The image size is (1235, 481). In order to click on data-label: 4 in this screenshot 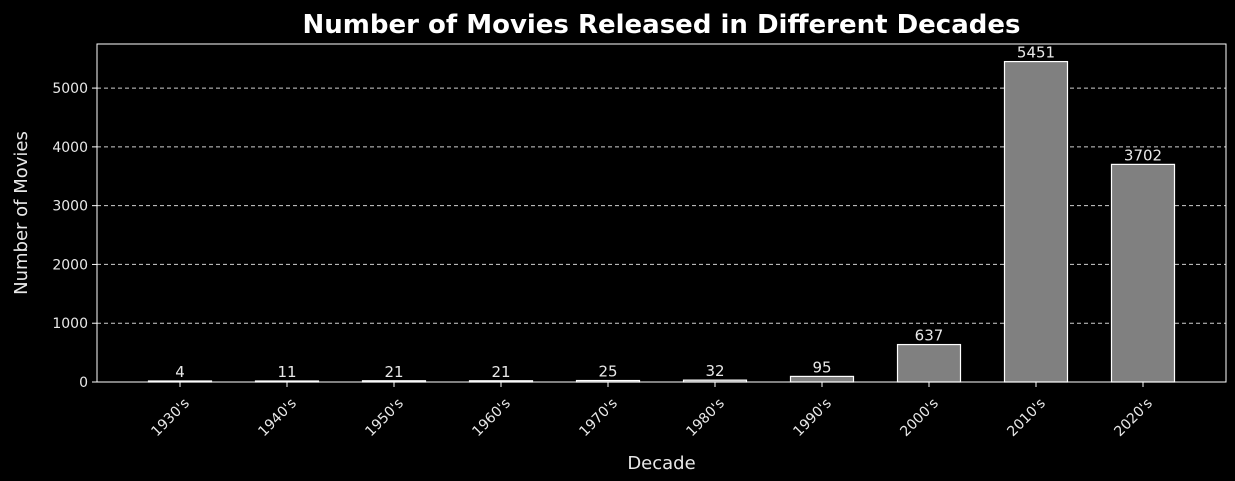, I will do `click(180, 372)`.